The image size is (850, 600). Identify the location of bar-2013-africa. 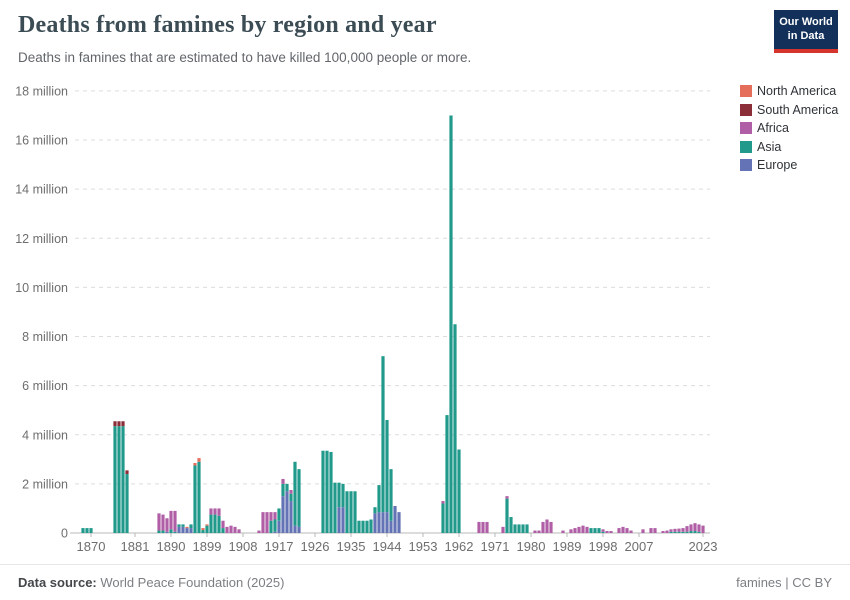
(663, 532).